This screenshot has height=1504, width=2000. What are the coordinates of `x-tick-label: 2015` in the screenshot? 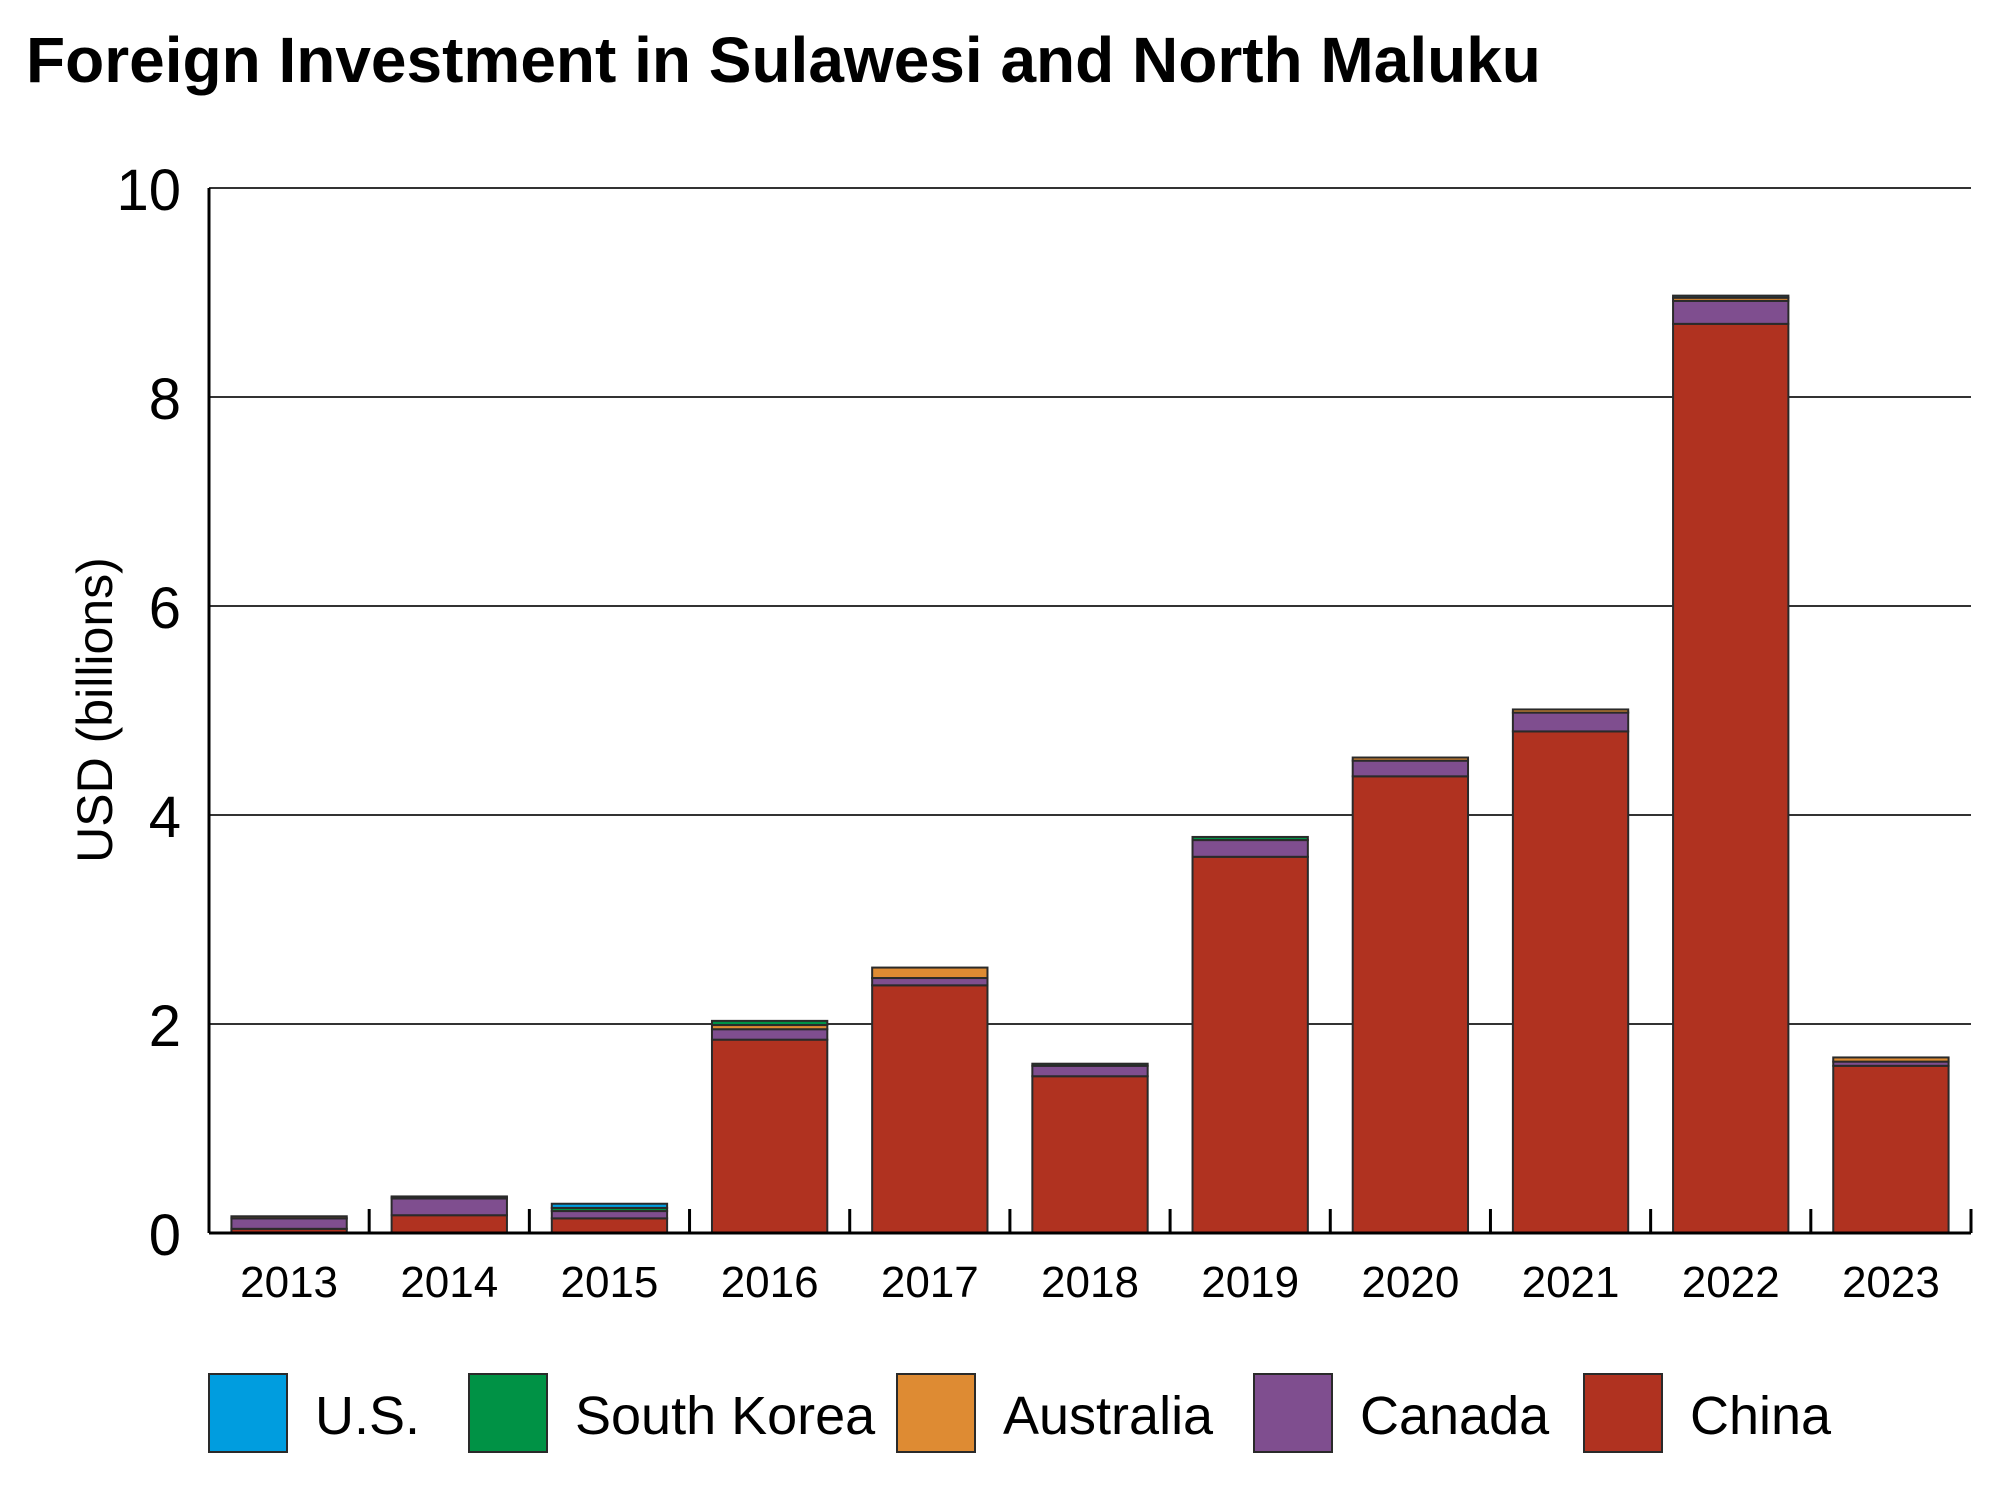 It's located at (610, 1282).